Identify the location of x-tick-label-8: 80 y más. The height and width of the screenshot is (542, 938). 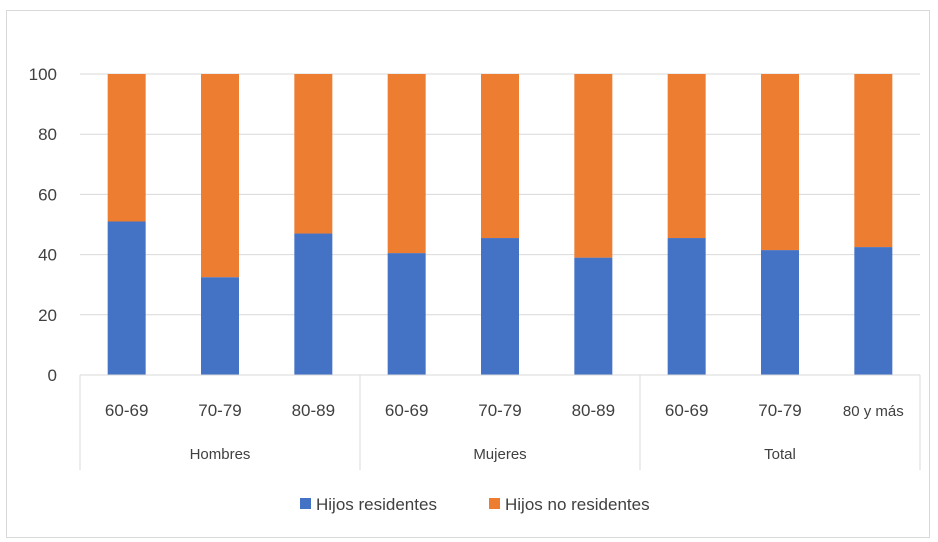
(873, 411).